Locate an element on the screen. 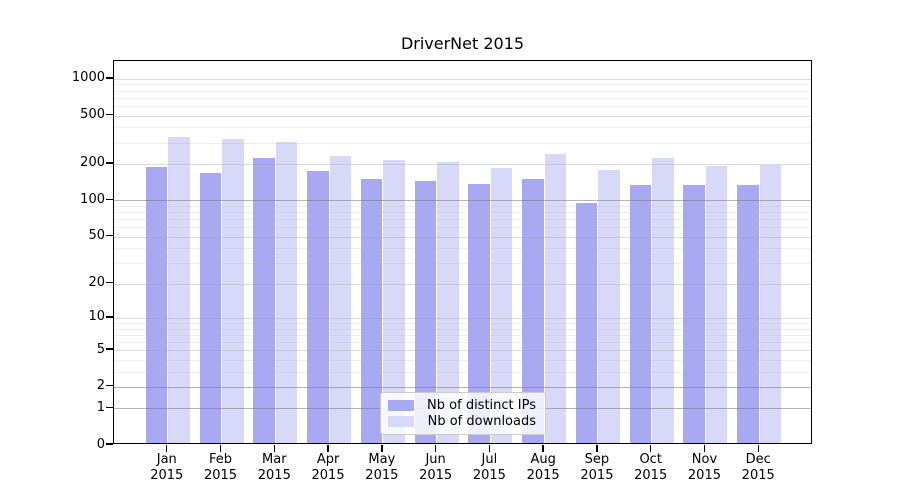 Image resolution: width=900 pixels, height=500 pixels. legend-label-downloads: Nb of downloads is located at coordinates (481, 421).